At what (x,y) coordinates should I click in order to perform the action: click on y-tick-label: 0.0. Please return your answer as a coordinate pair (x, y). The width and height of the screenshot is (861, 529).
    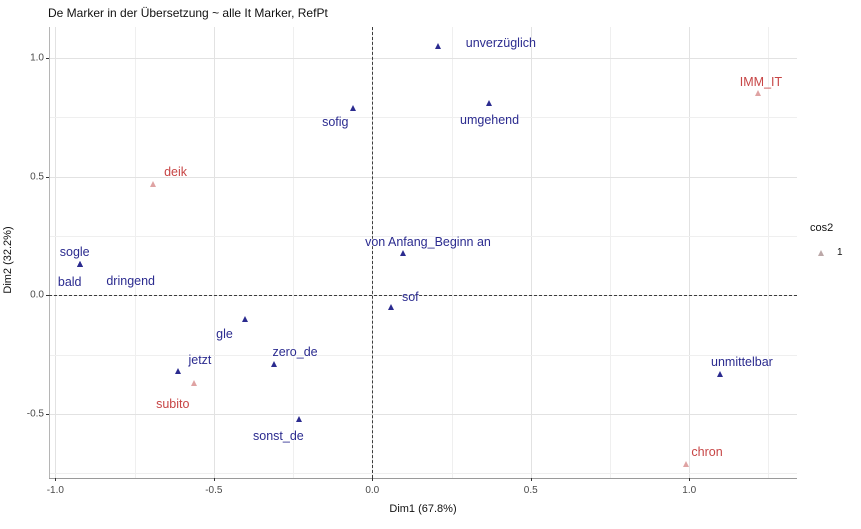
    Looking at the image, I should click on (37, 295).